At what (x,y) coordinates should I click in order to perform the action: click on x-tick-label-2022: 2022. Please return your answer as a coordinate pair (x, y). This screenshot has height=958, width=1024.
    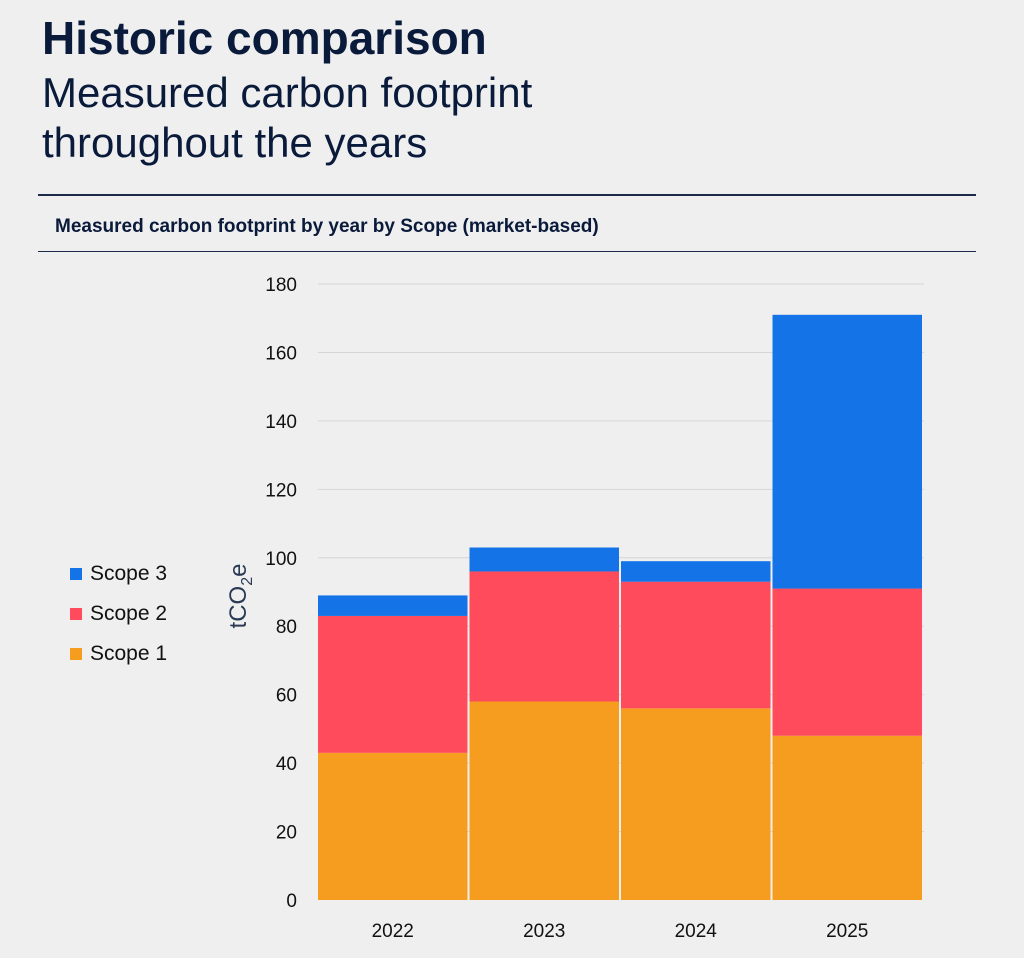
    Looking at the image, I should click on (393, 931).